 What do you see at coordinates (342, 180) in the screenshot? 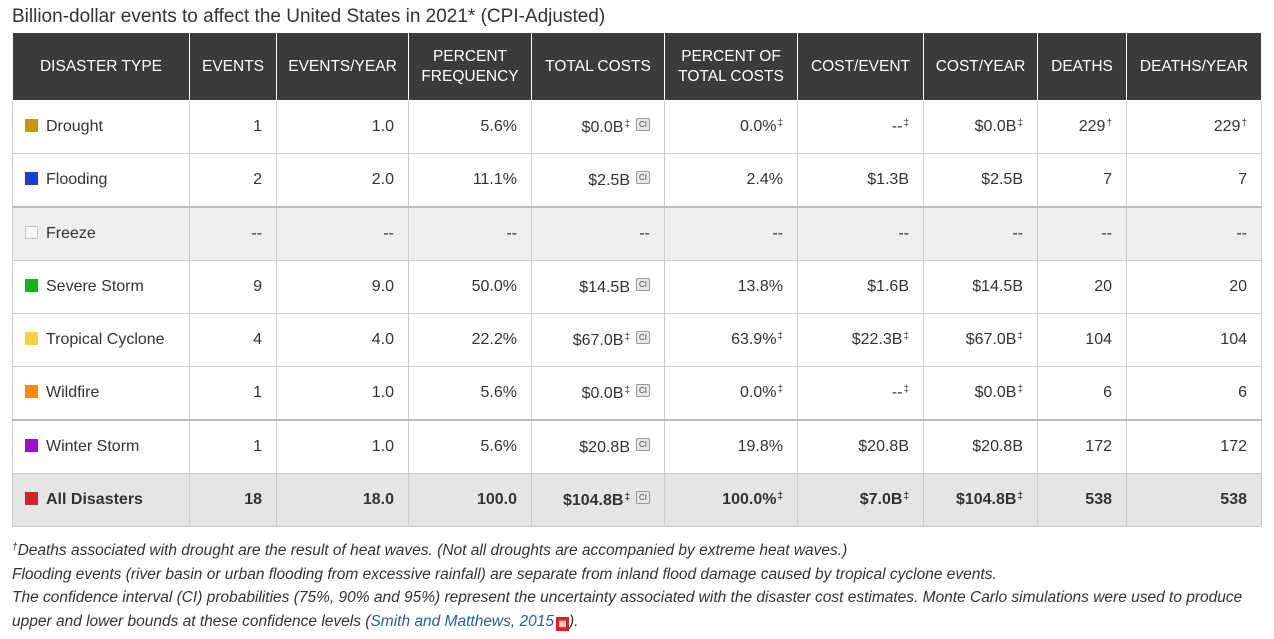
I see `cell-events-year: 2.0` at bounding box center [342, 180].